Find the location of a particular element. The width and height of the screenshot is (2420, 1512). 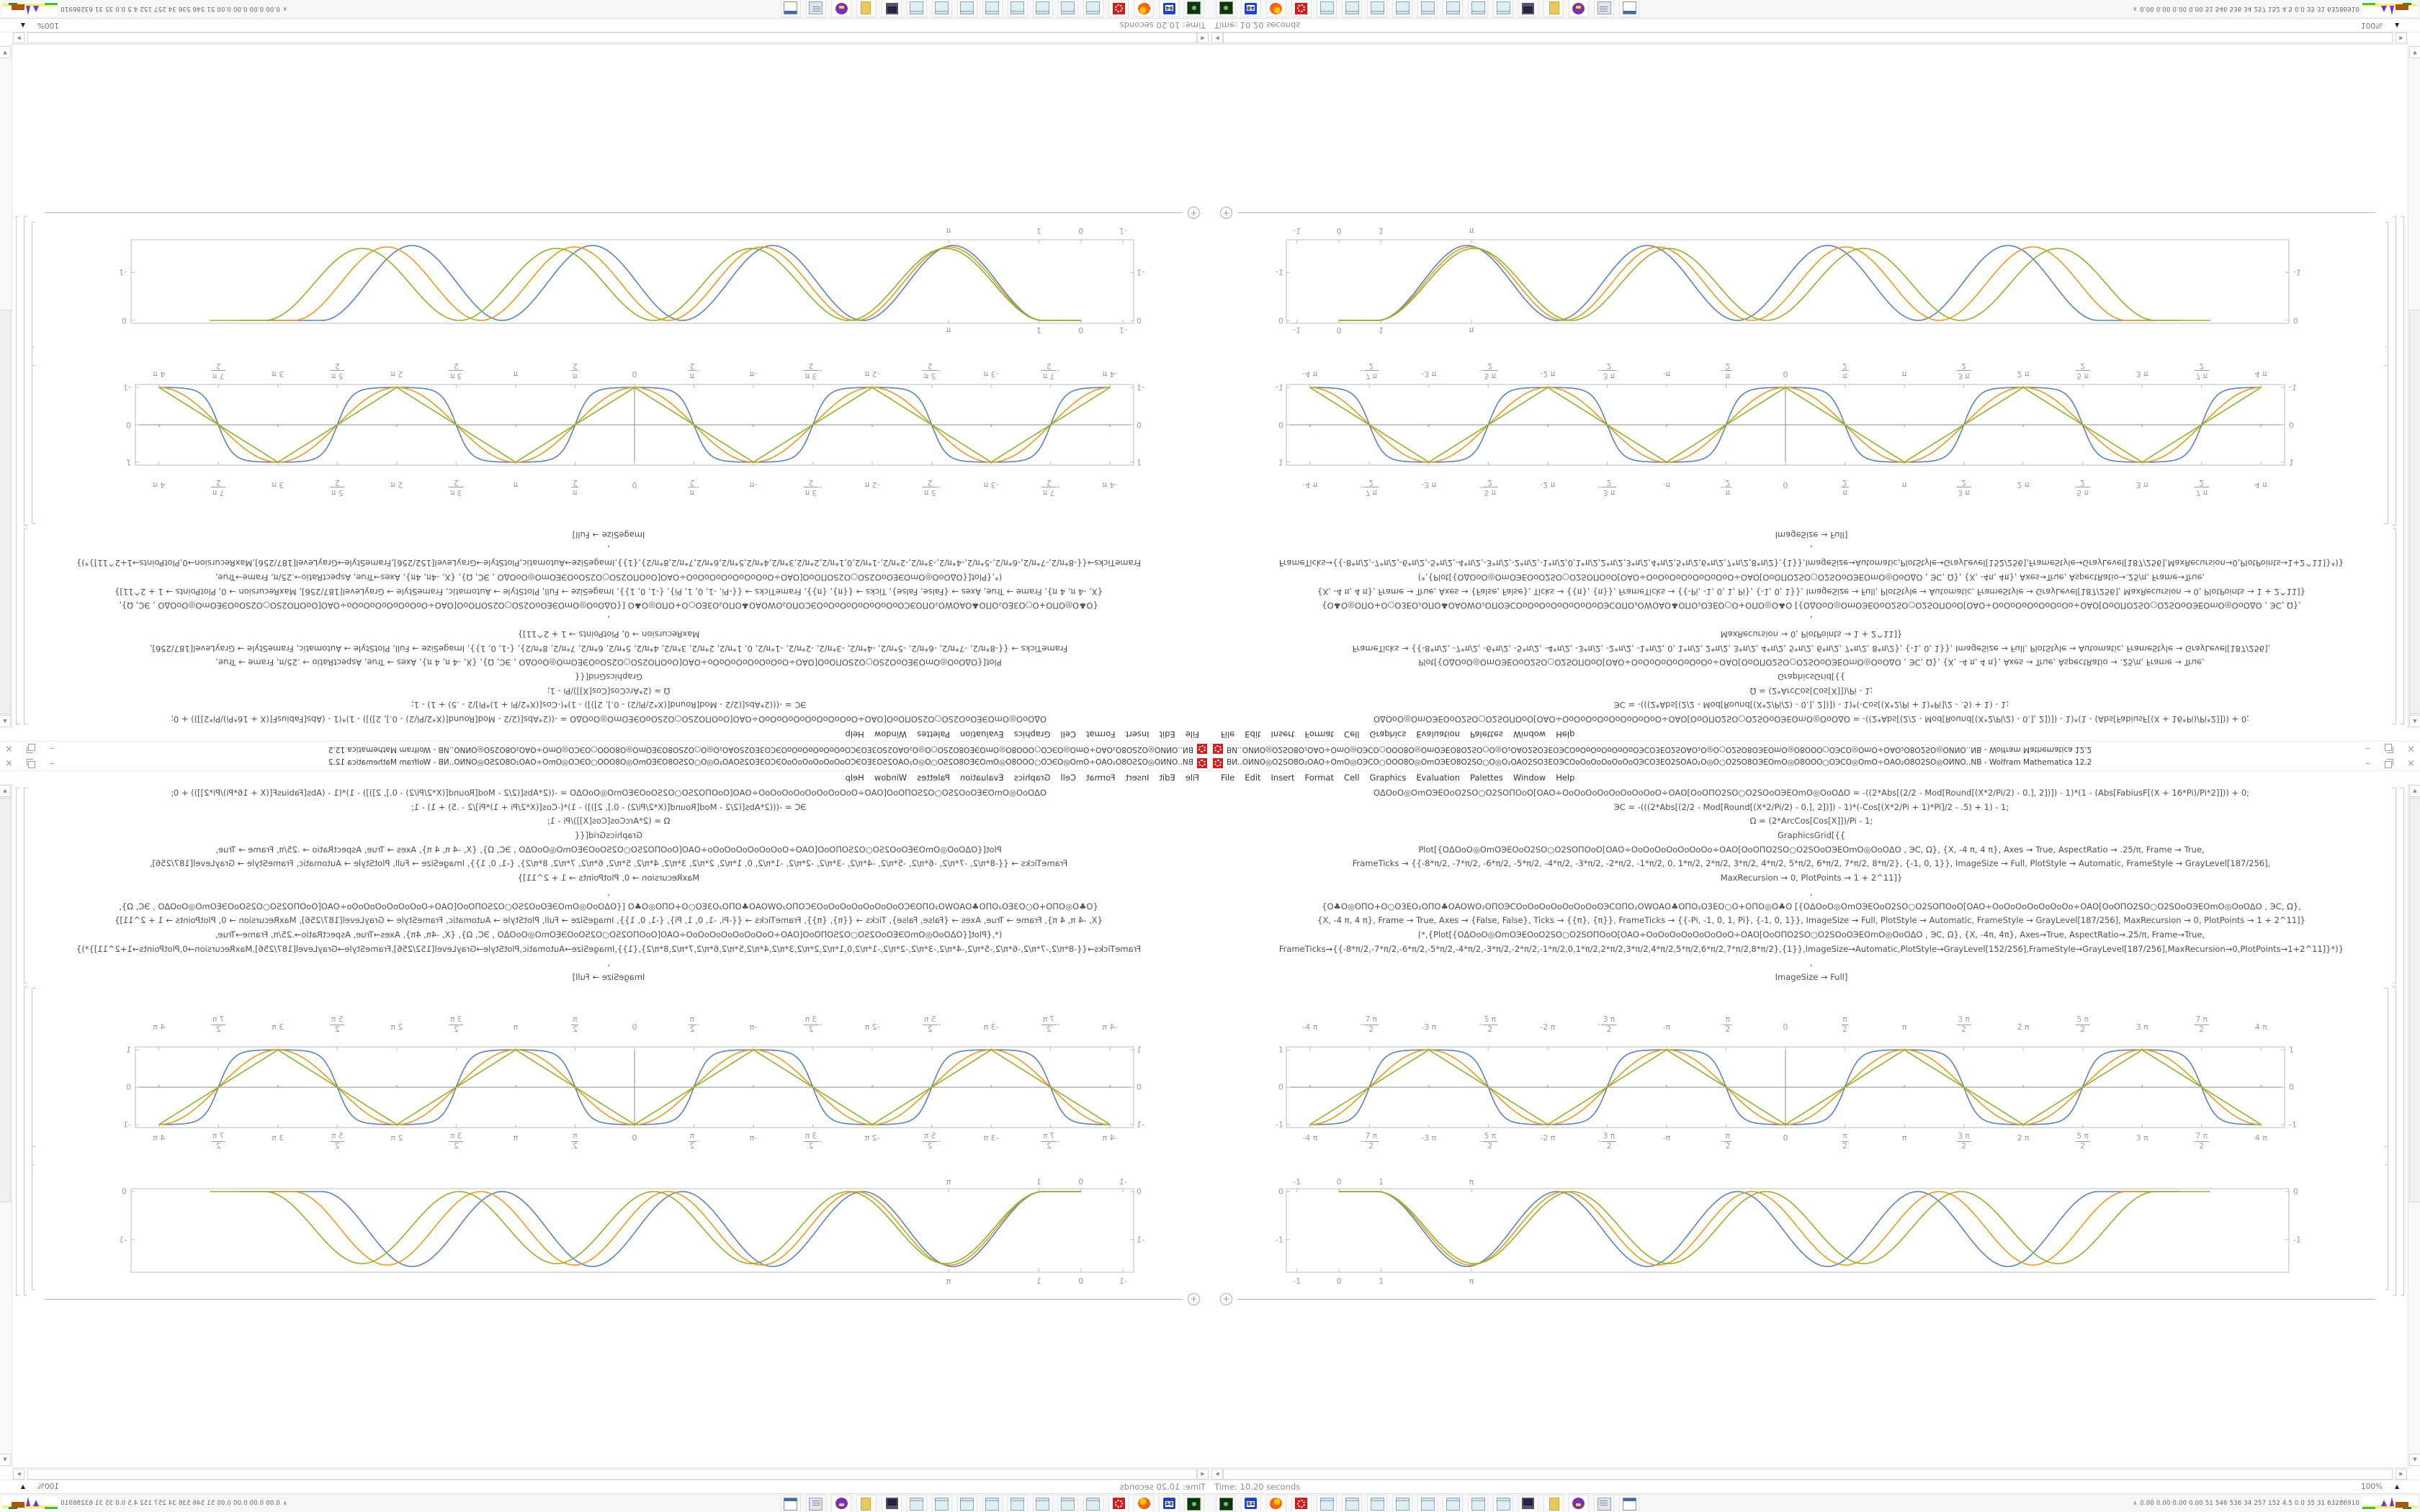

code-line: GraphicsGrid[{{ is located at coordinates (608, 835).